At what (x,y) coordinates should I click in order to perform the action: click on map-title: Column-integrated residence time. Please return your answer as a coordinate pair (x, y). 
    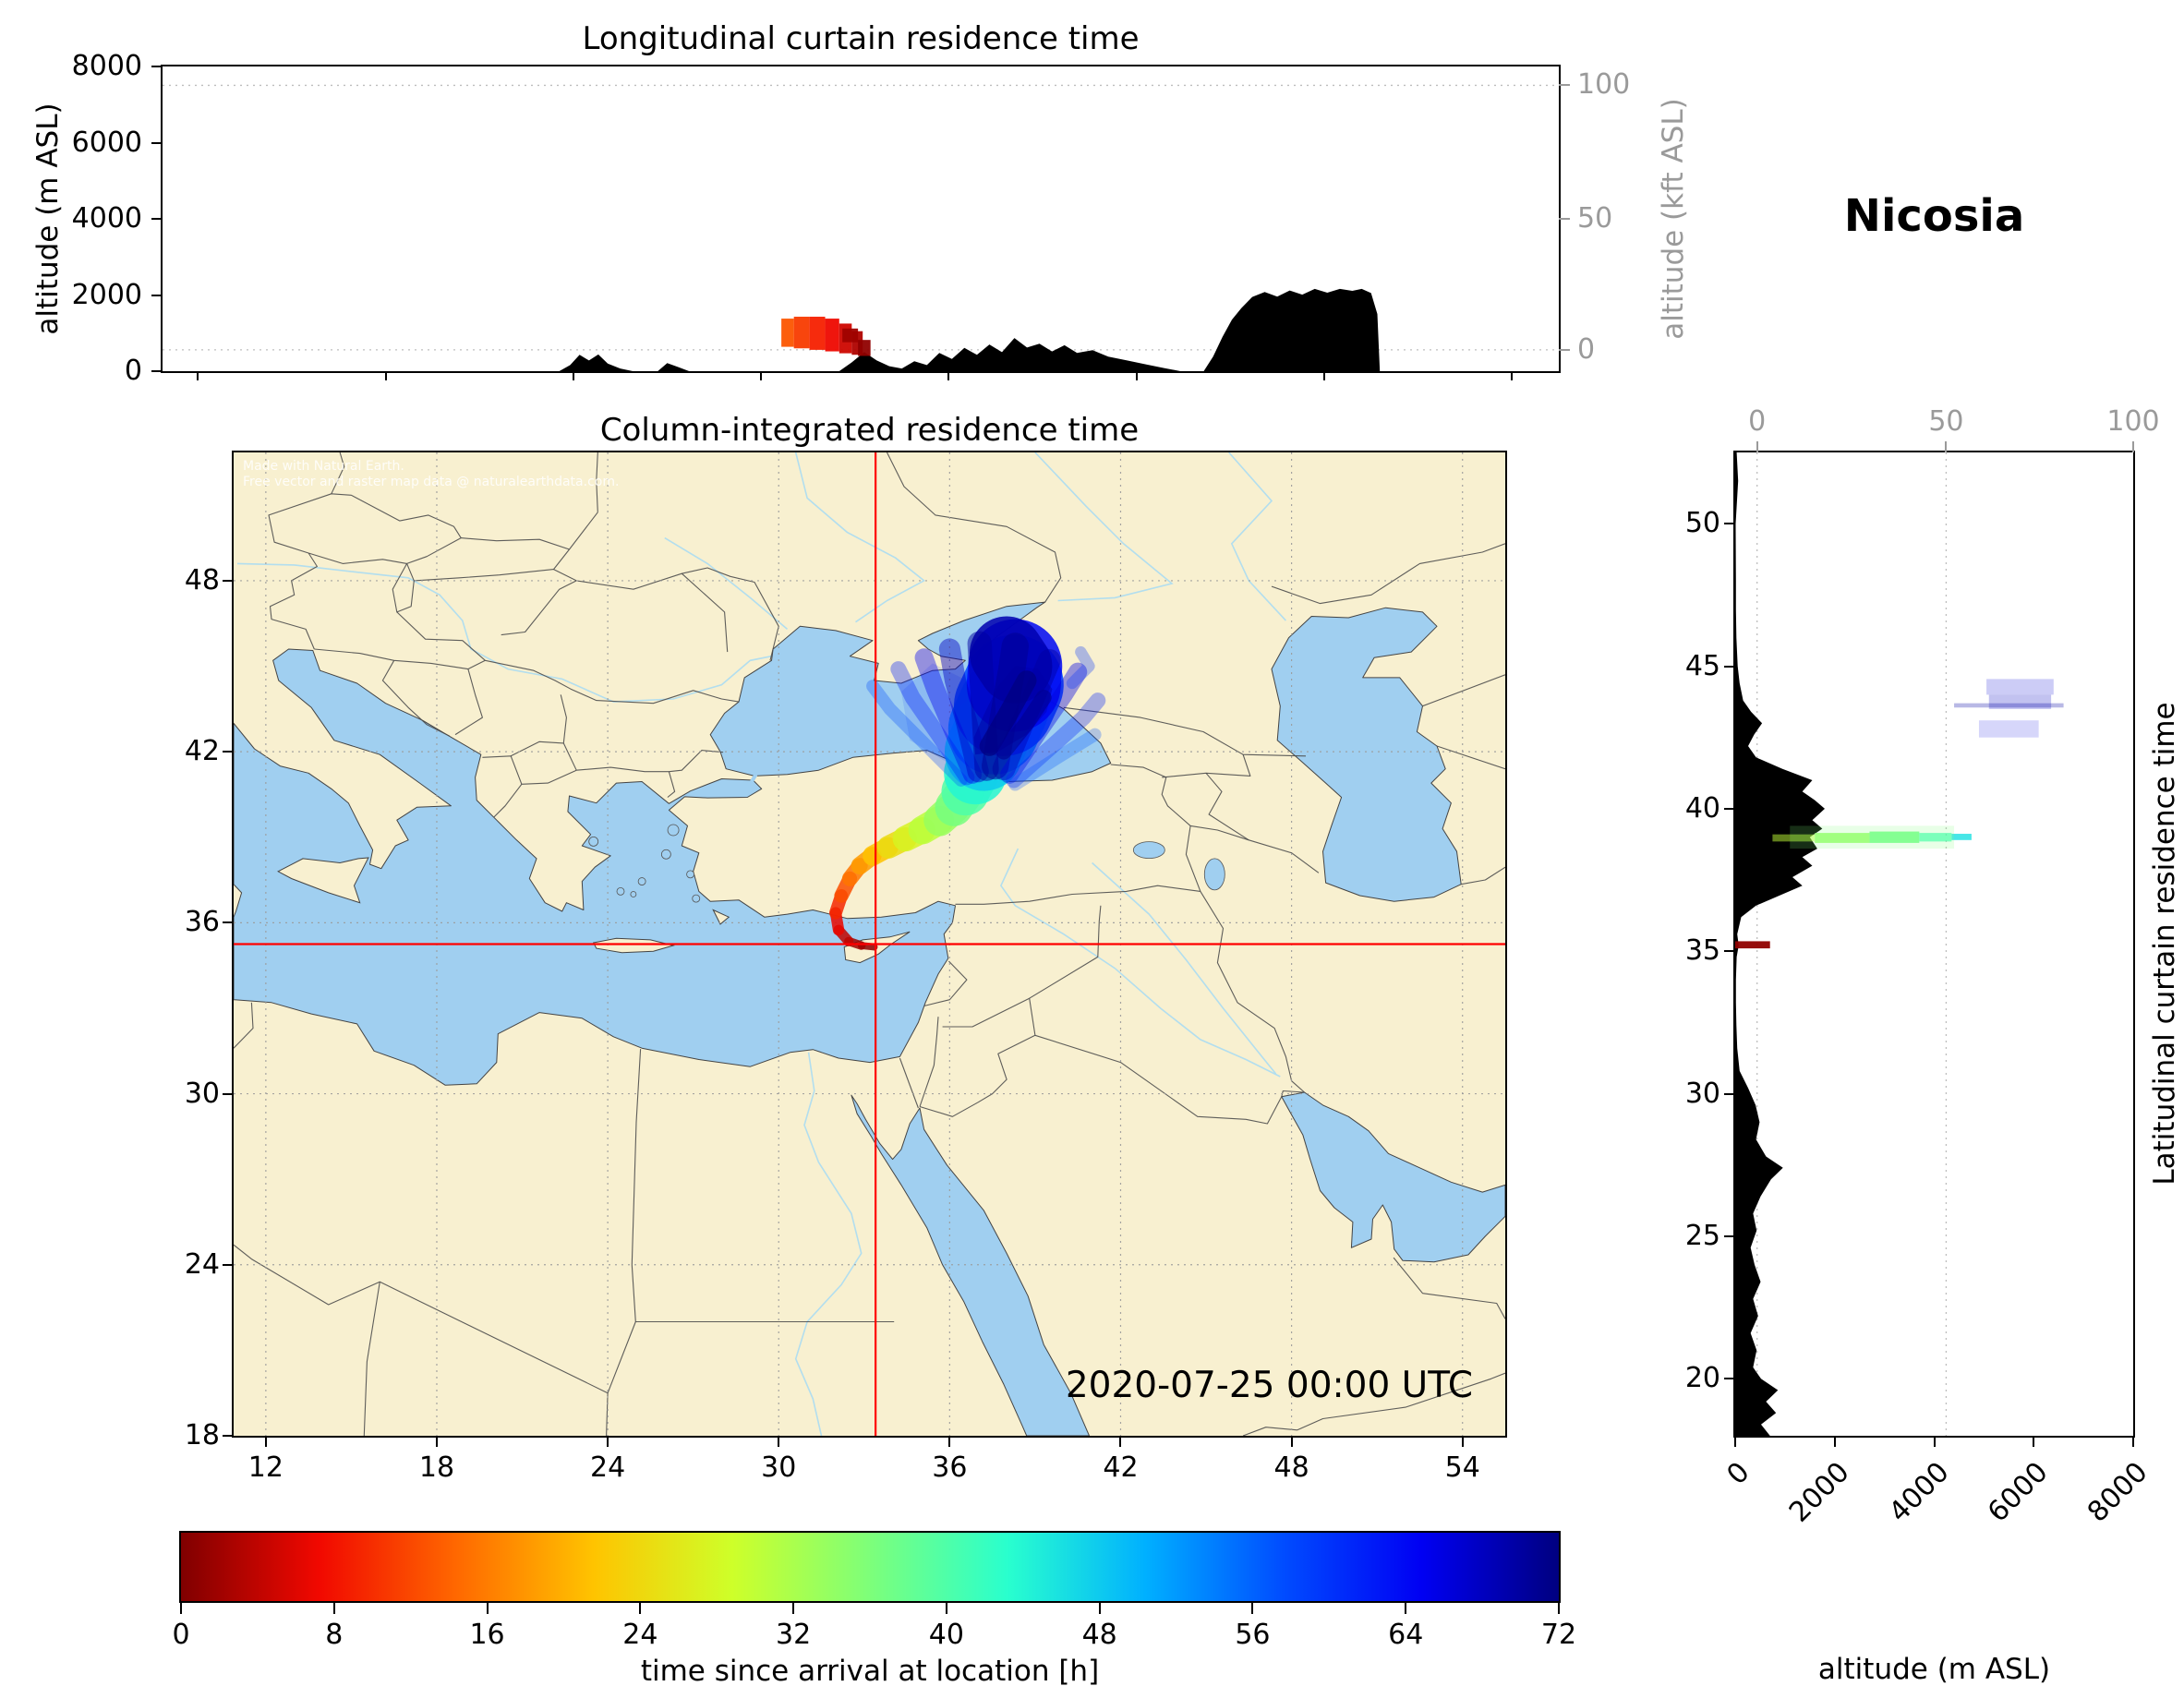
    Looking at the image, I should click on (869, 430).